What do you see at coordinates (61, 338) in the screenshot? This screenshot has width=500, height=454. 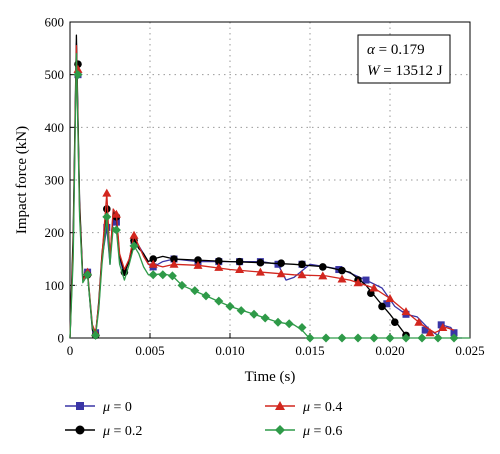 I see `y-tick-label-0: 0` at bounding box center [61, 338].